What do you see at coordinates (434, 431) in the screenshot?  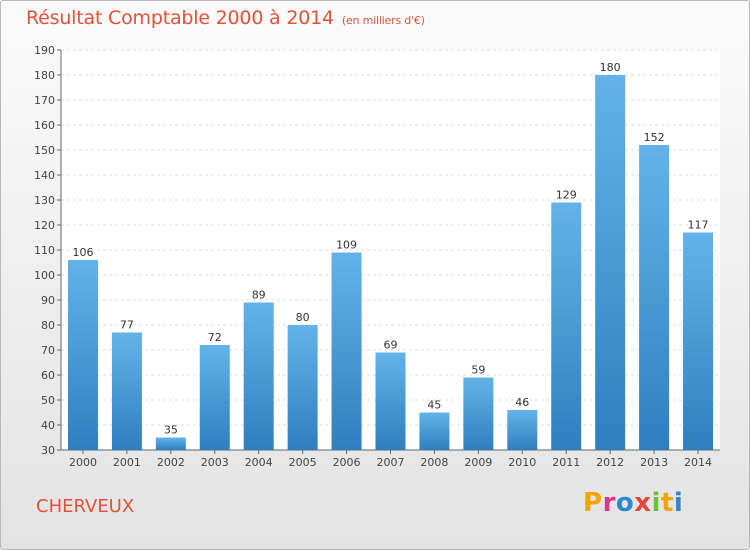 I see `bar-2008` at bounding box center [434, 431].